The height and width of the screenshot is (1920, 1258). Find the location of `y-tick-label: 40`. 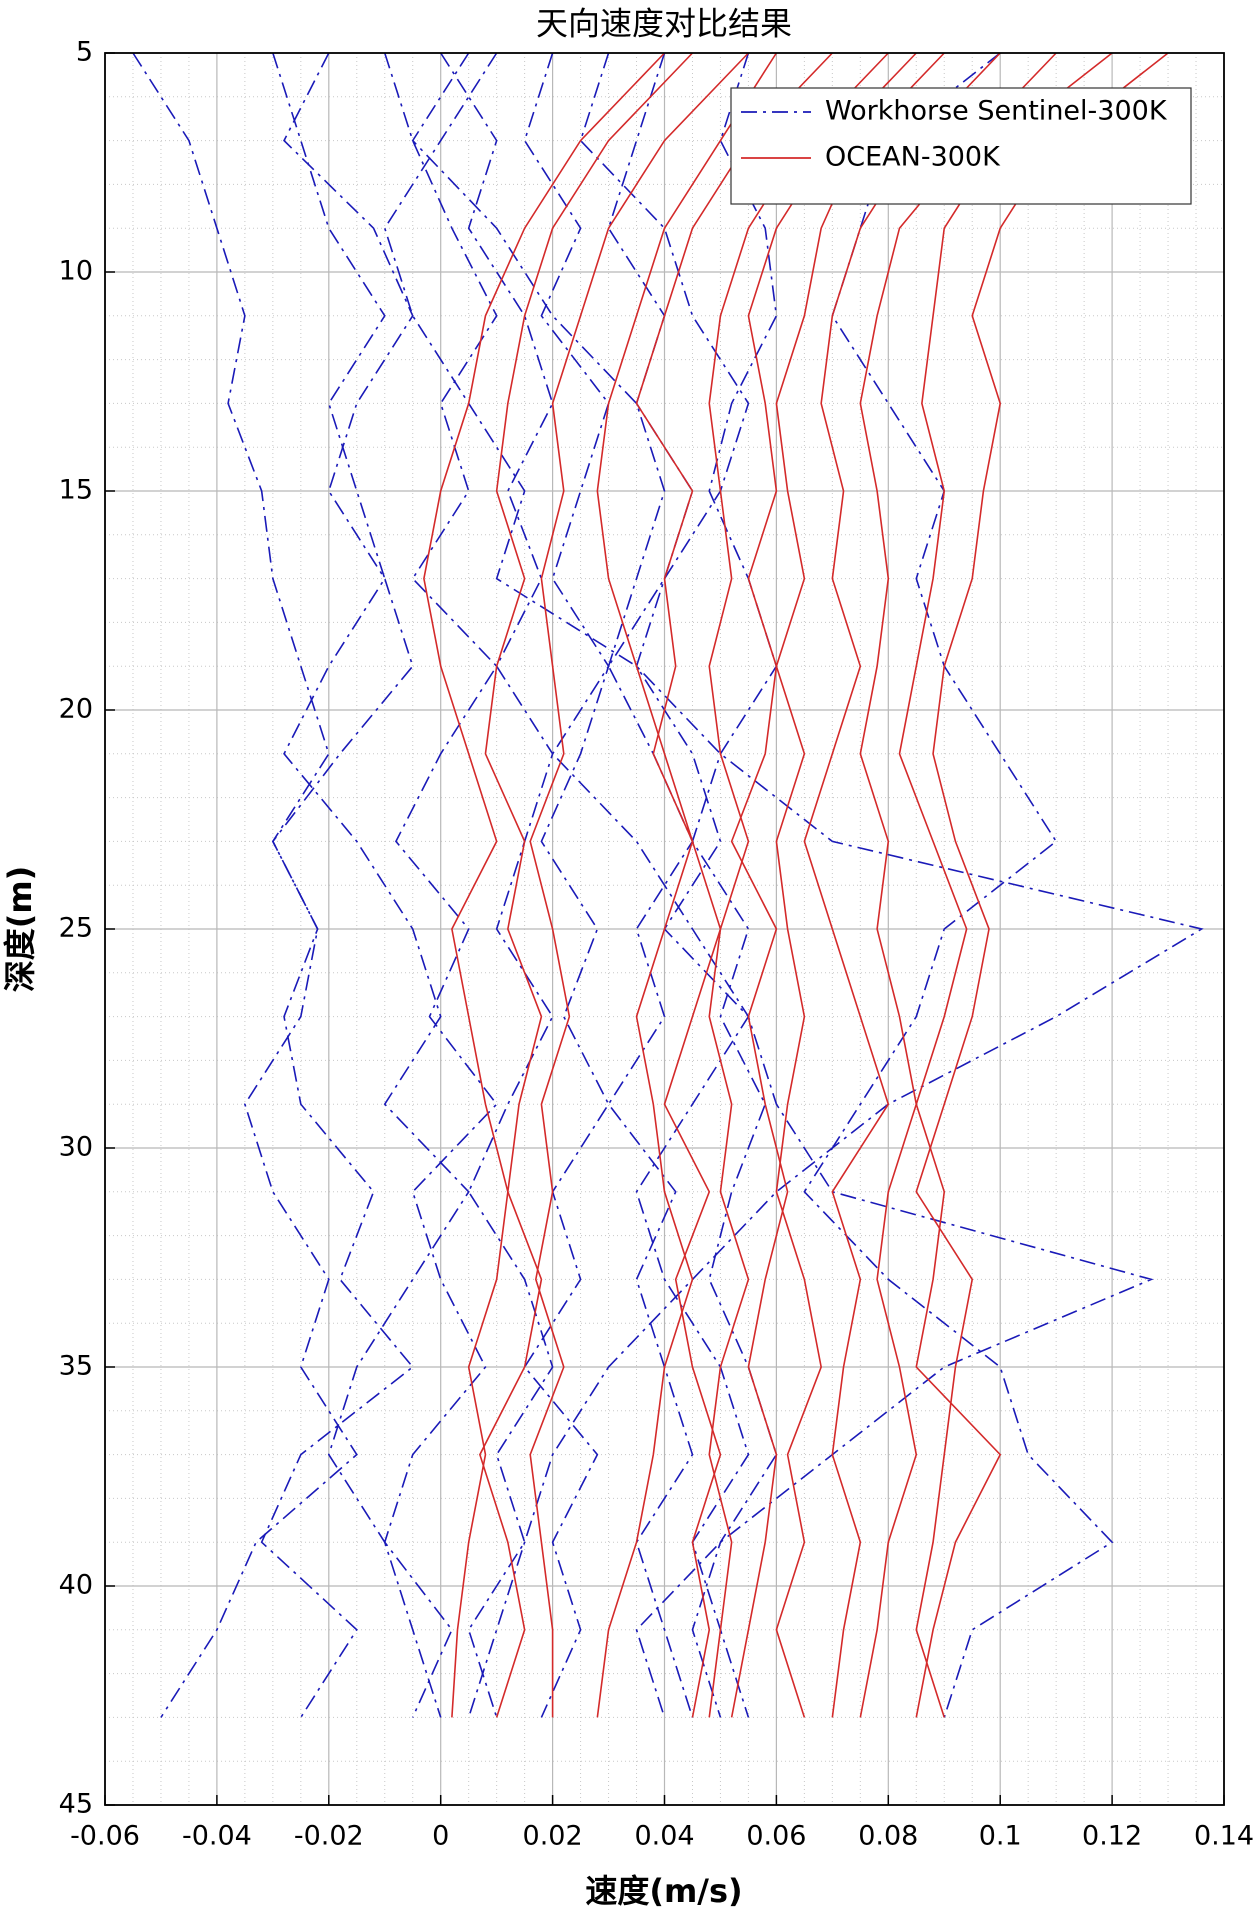

y-tick-label: 40 is located at coordinates (76, 1585).